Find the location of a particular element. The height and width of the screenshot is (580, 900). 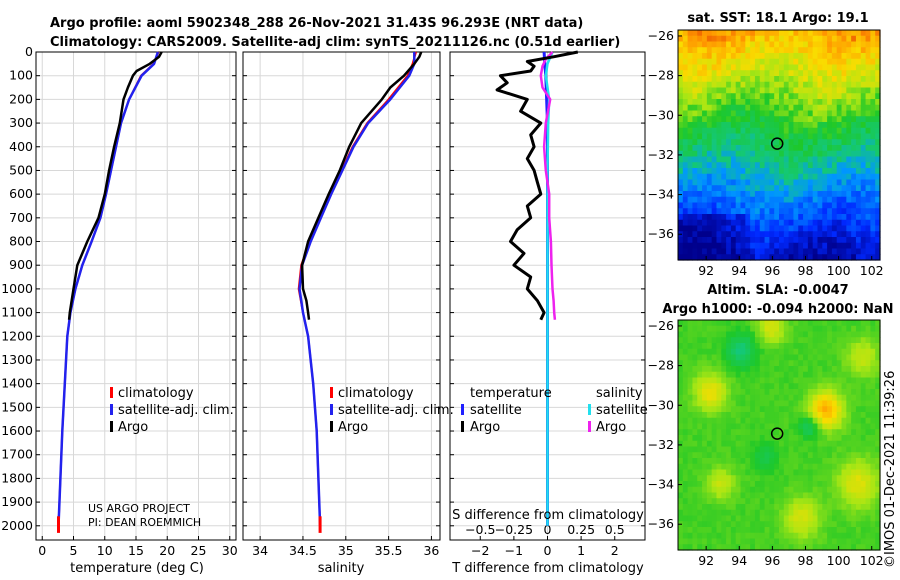

map-x-tick-label: 96 is located at coordinates (772, 270).